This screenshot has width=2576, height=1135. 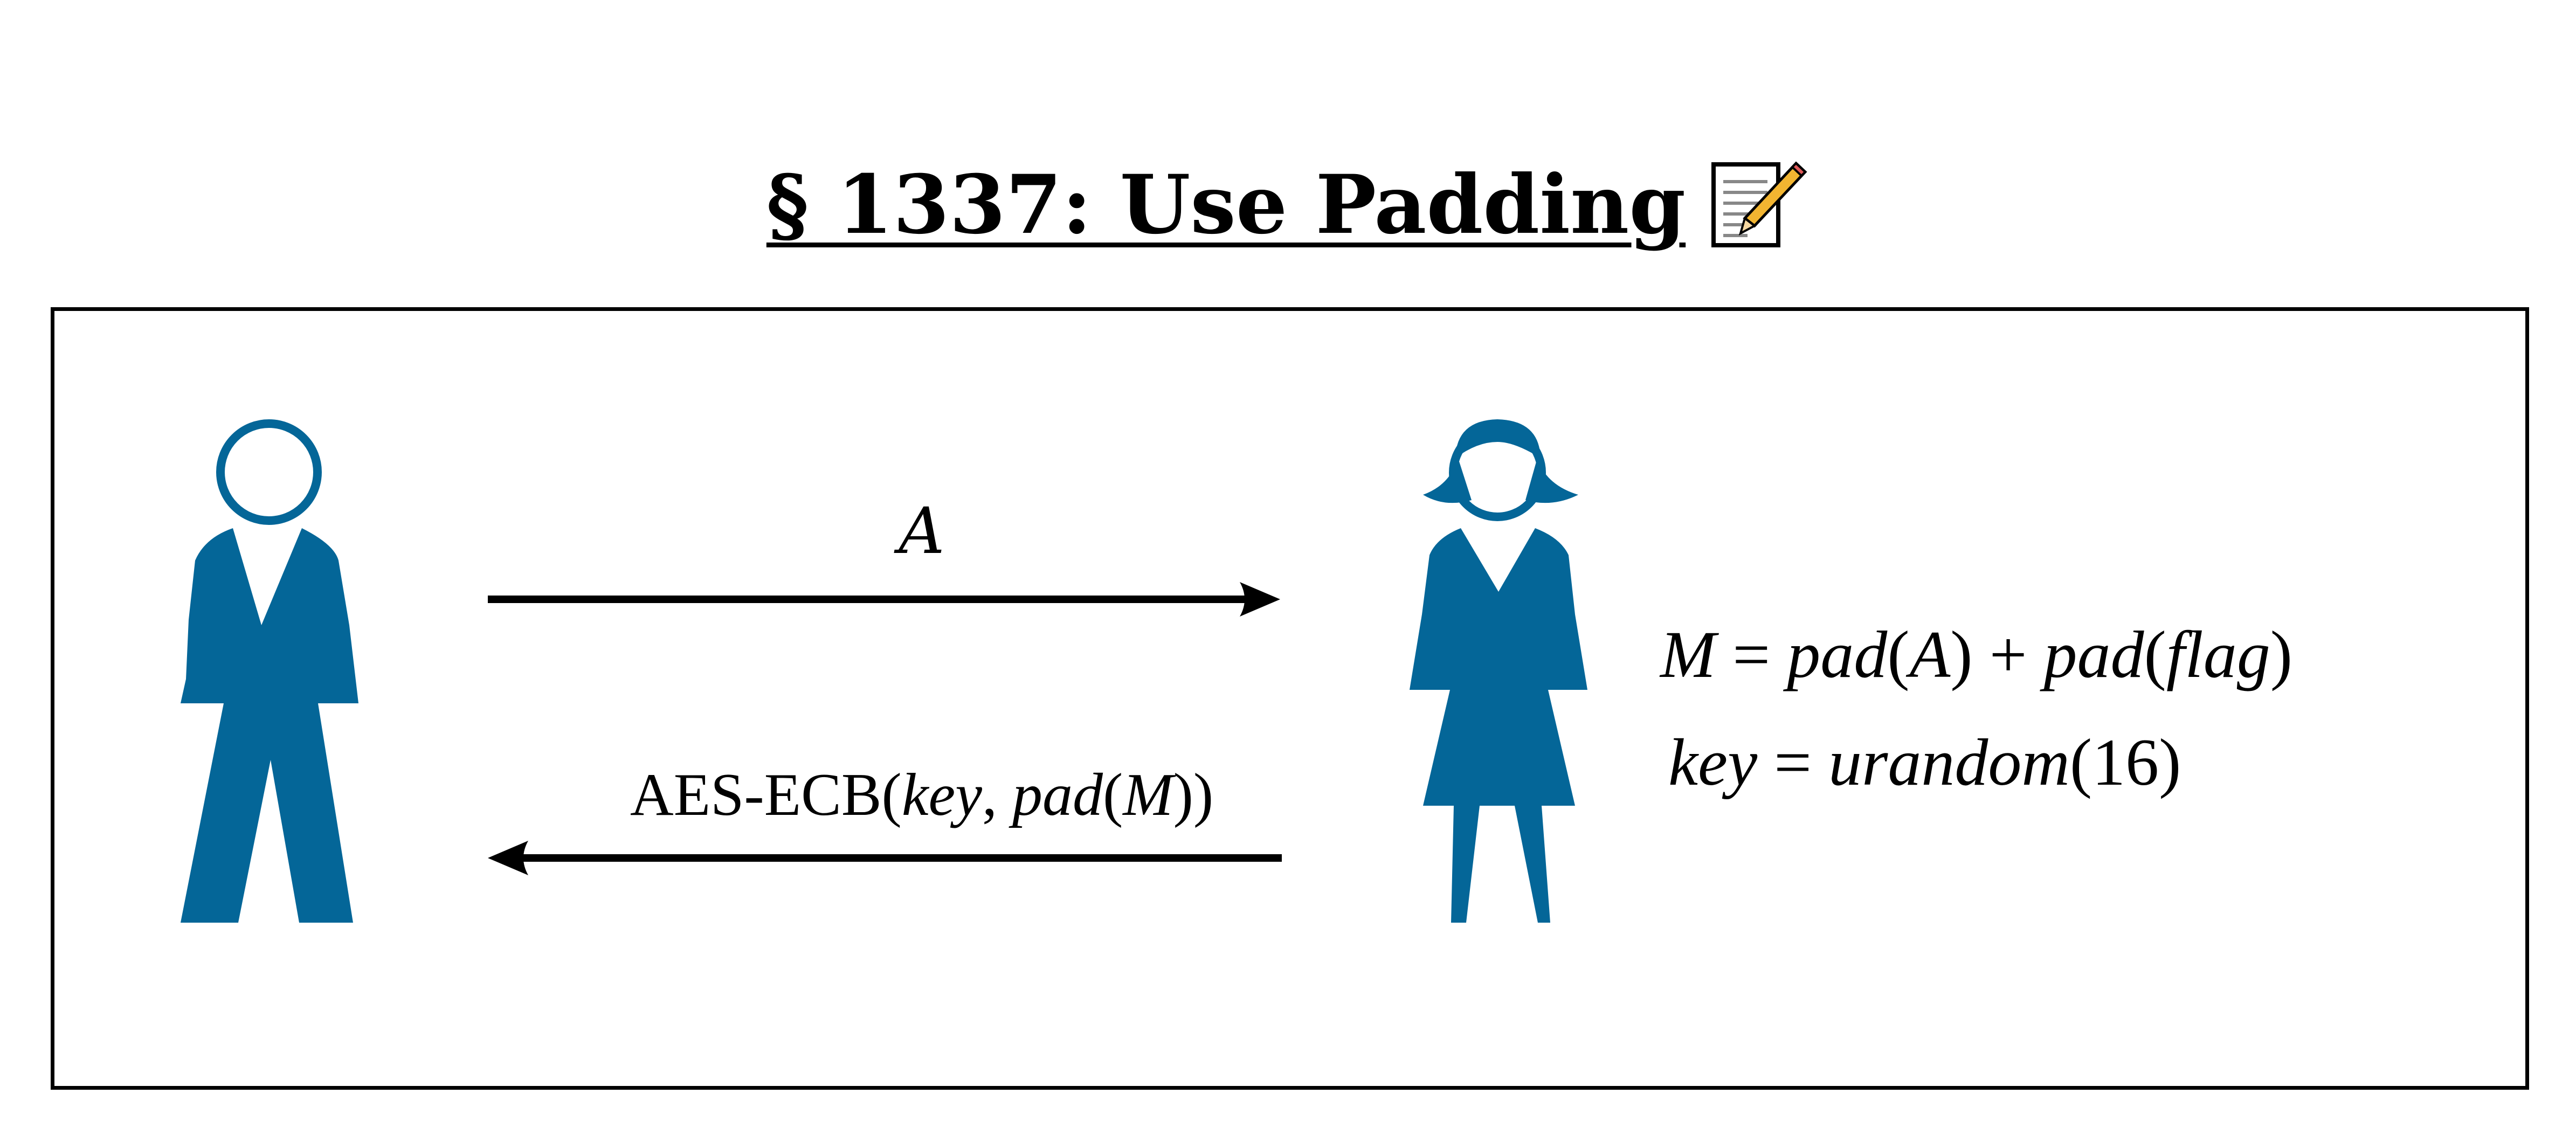 I want to click on eq1-arg-a: A, so click(x=1930, y=654).